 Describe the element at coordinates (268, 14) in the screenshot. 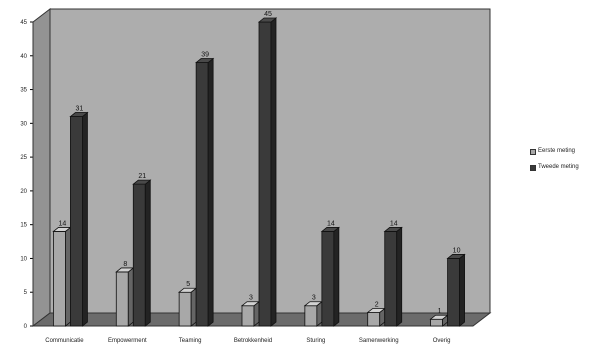

I see `bar-data-label: 45` at that location.